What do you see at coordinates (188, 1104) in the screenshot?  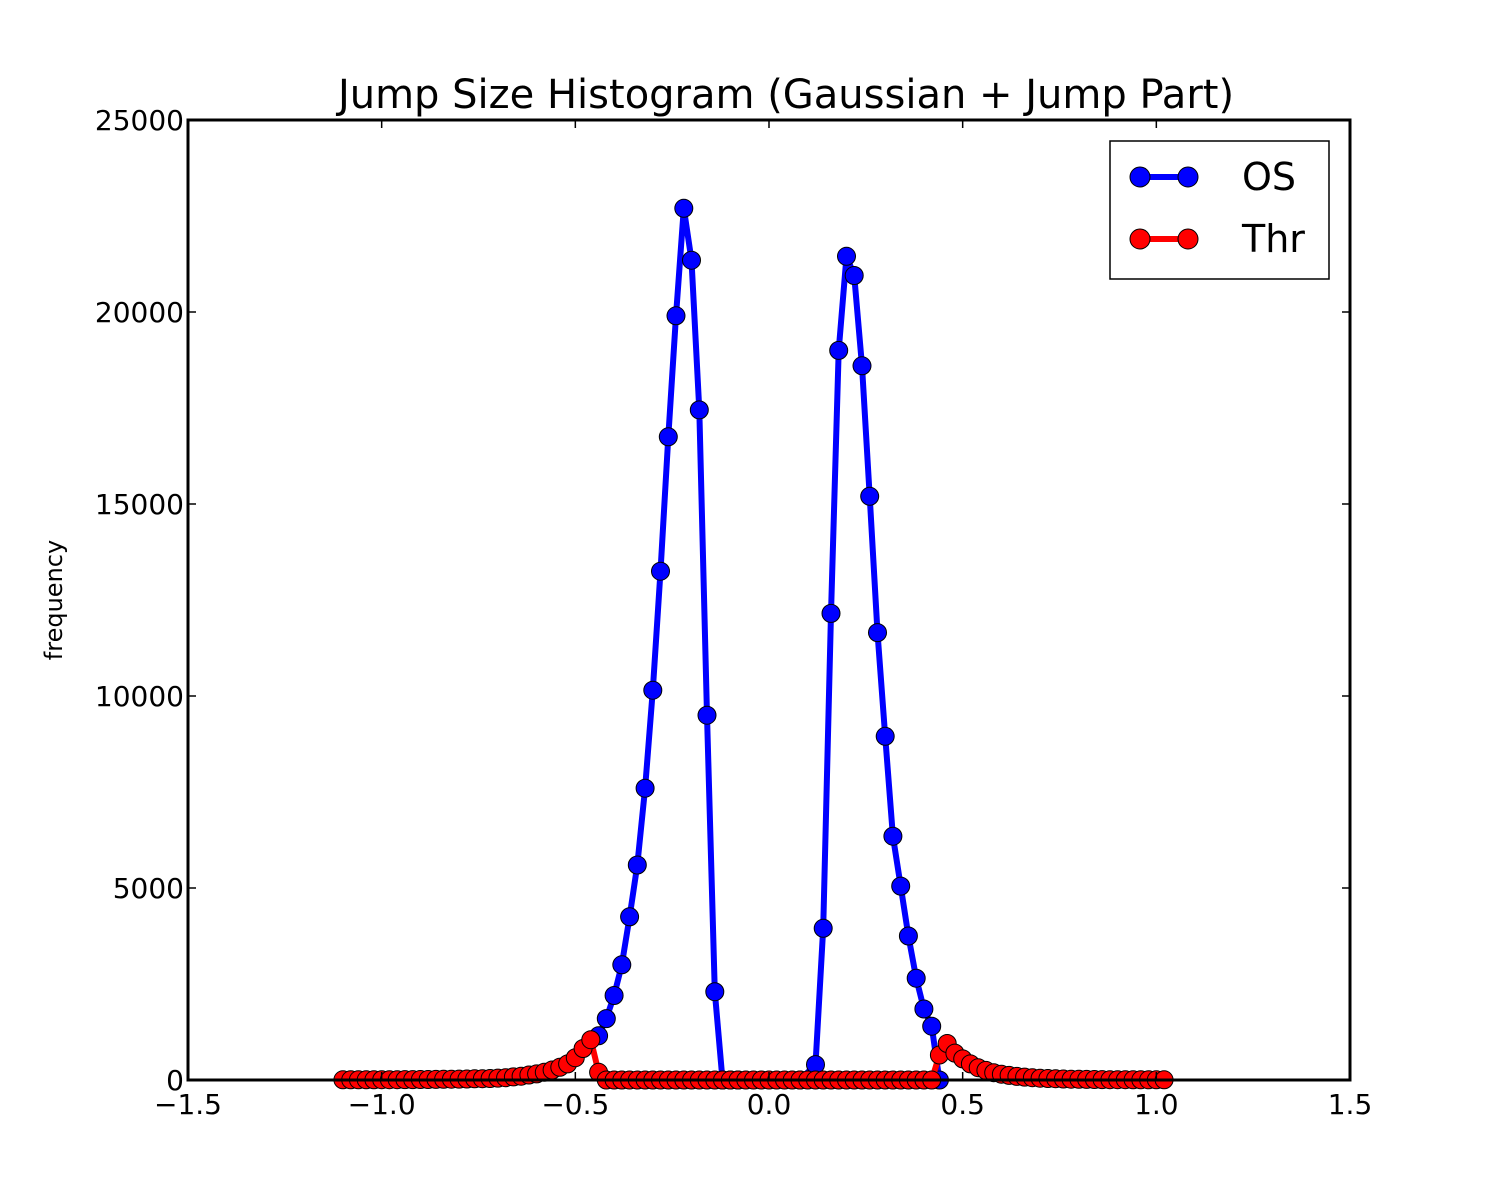 I see `x-tick-label: −1.5` at bounding box center [188, 1104].